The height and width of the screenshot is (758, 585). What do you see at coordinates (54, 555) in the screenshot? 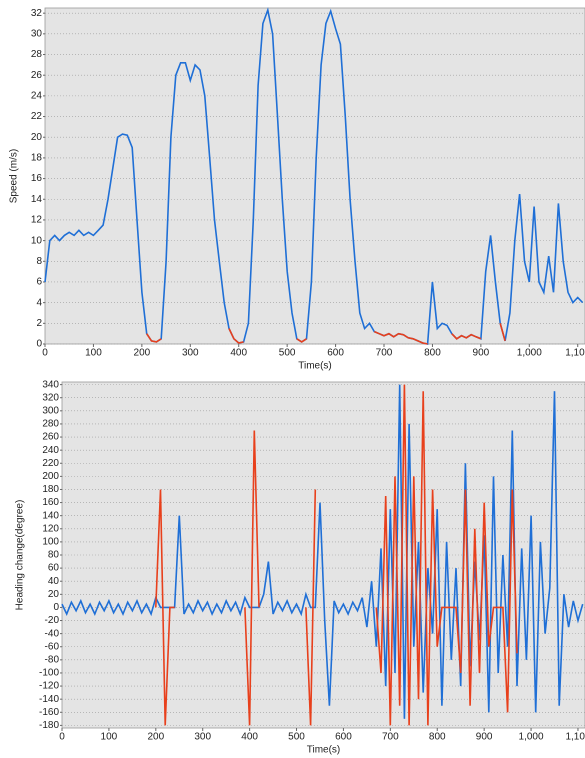
I see `y-tick-label: 80` at bounding box center [54, 555].